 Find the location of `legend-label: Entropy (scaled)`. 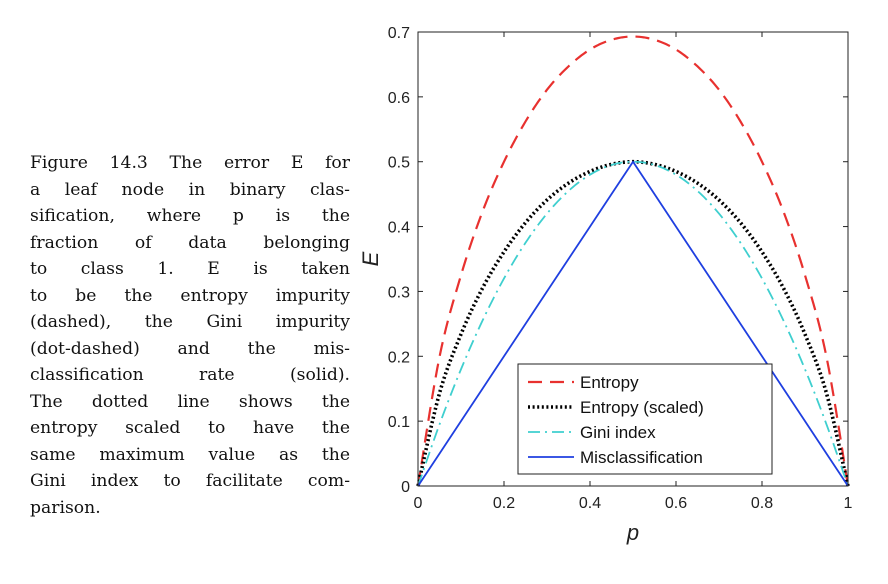

legend-label: Entropy (scaled) is located at coordinates (642, 407).